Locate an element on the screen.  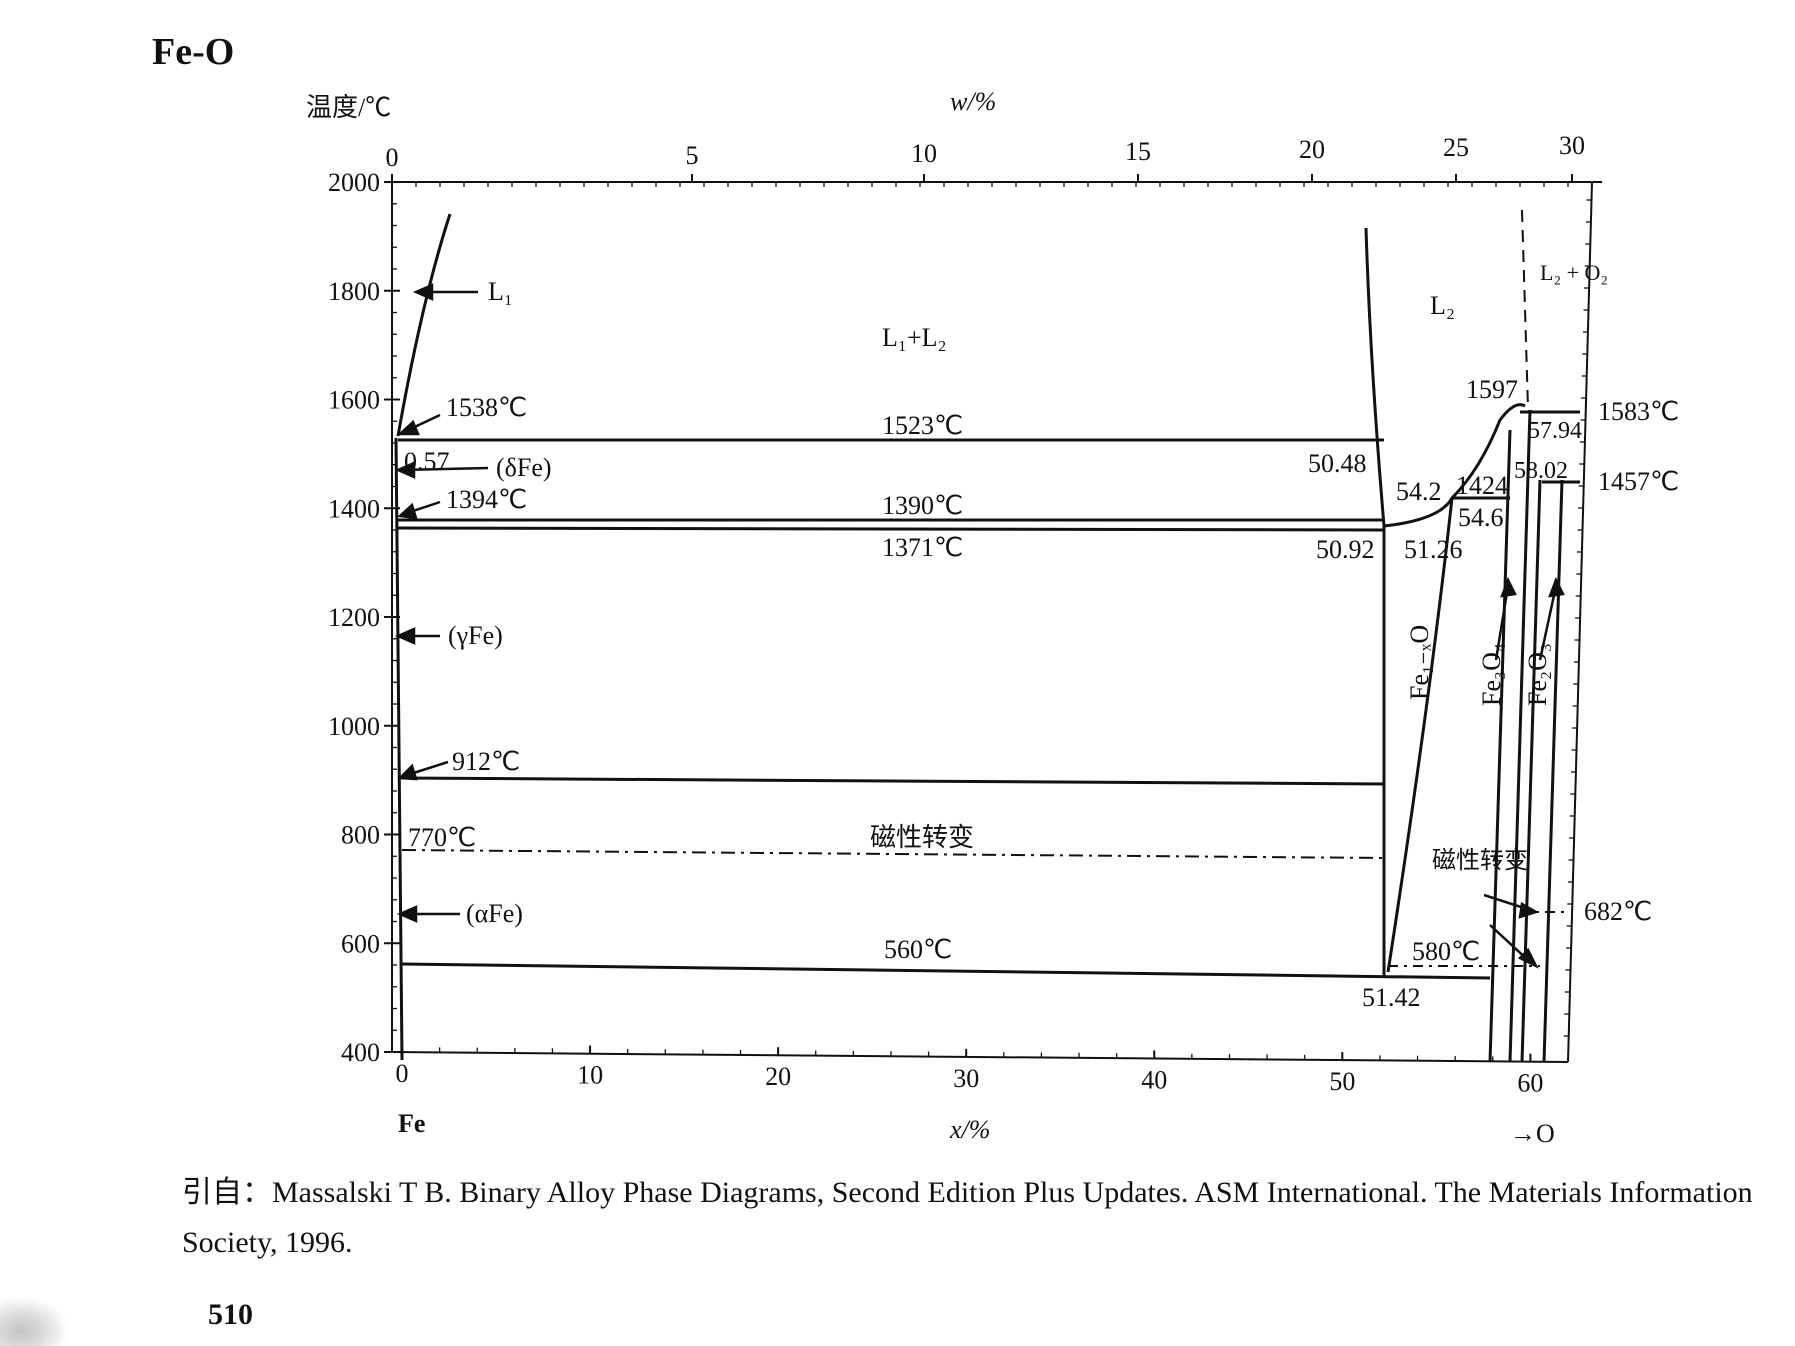
x-tick-group: 0 10 20 30 40 50 60 is located at coordinates (969, 1071).